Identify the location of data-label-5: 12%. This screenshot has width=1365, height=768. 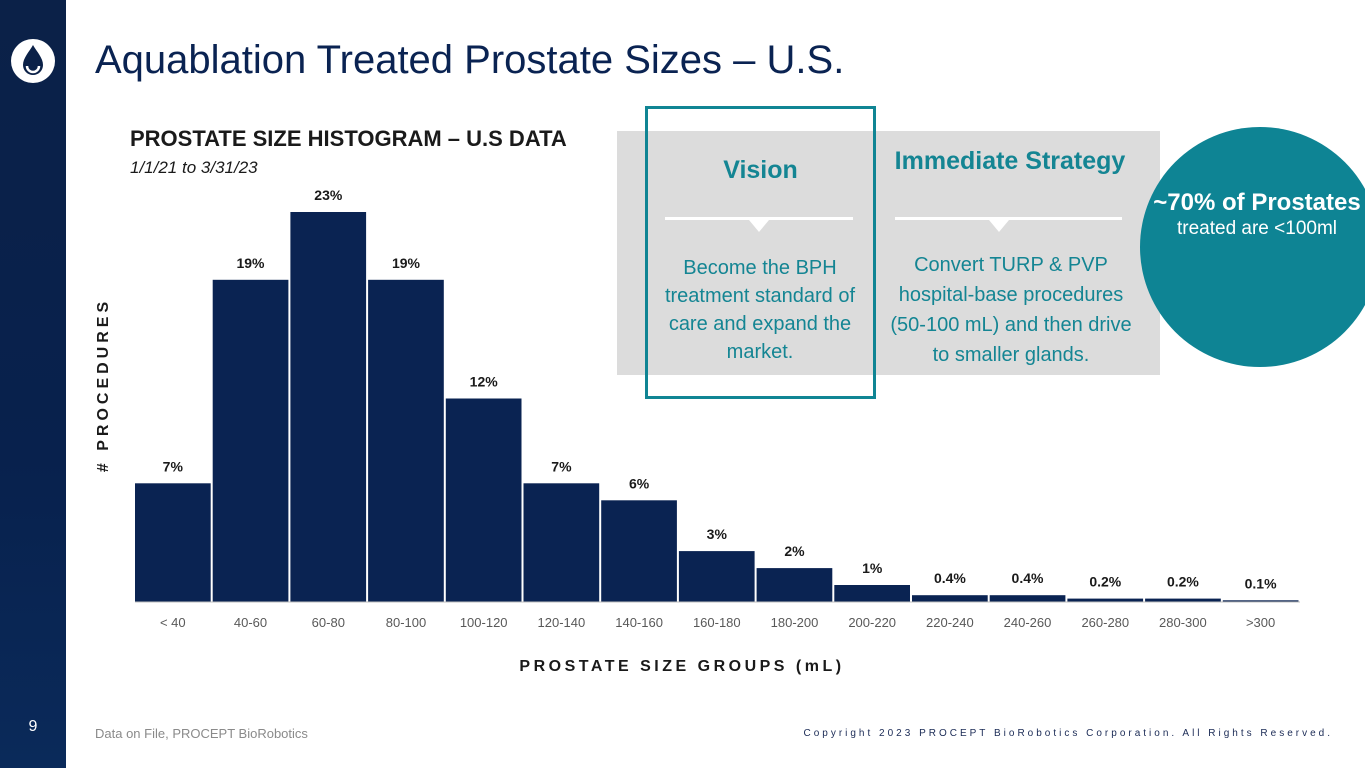
(484, 382).